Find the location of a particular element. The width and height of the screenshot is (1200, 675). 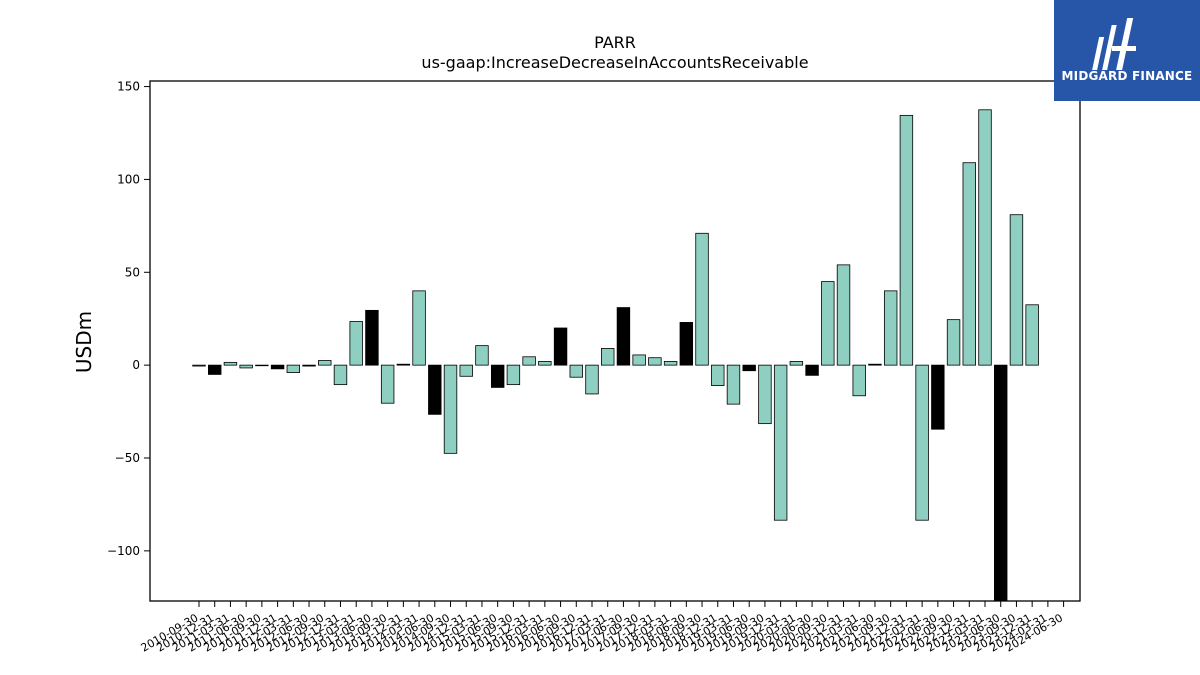

logo-mark-icon is located at coordinates (1114, 44).